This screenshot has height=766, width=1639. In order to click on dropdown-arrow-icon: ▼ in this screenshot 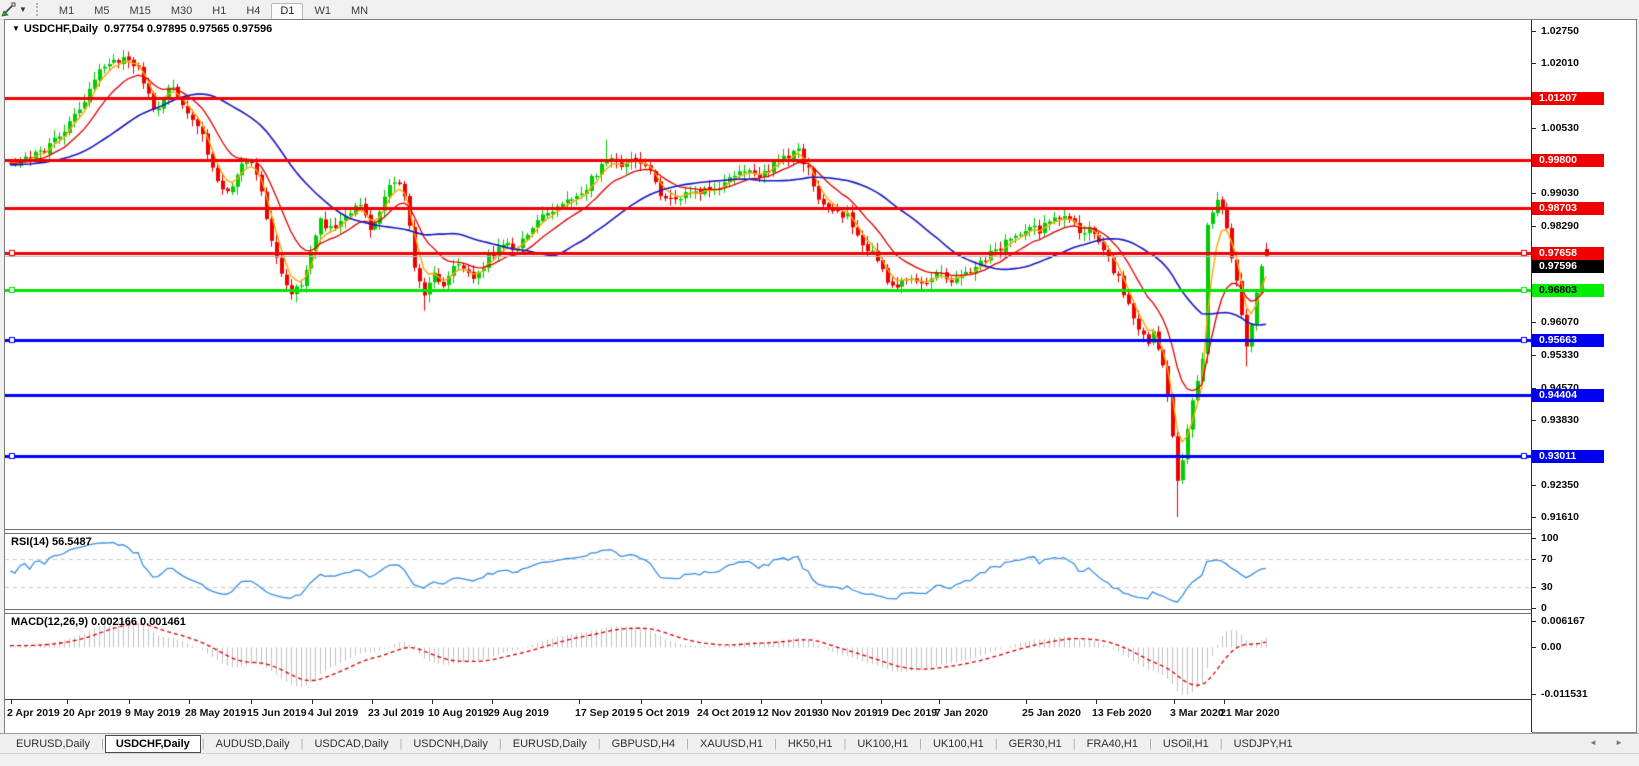, I will do `click(23, 9)`.